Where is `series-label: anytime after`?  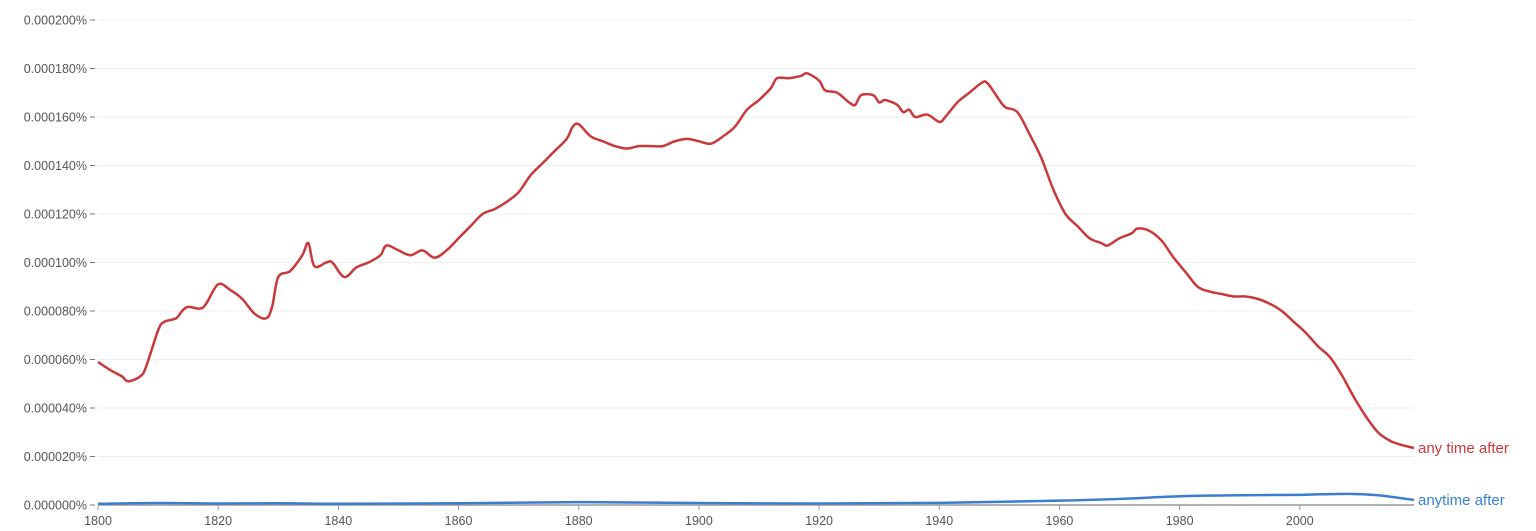
series-label: anytime after is located at coordinates (1461, 500).